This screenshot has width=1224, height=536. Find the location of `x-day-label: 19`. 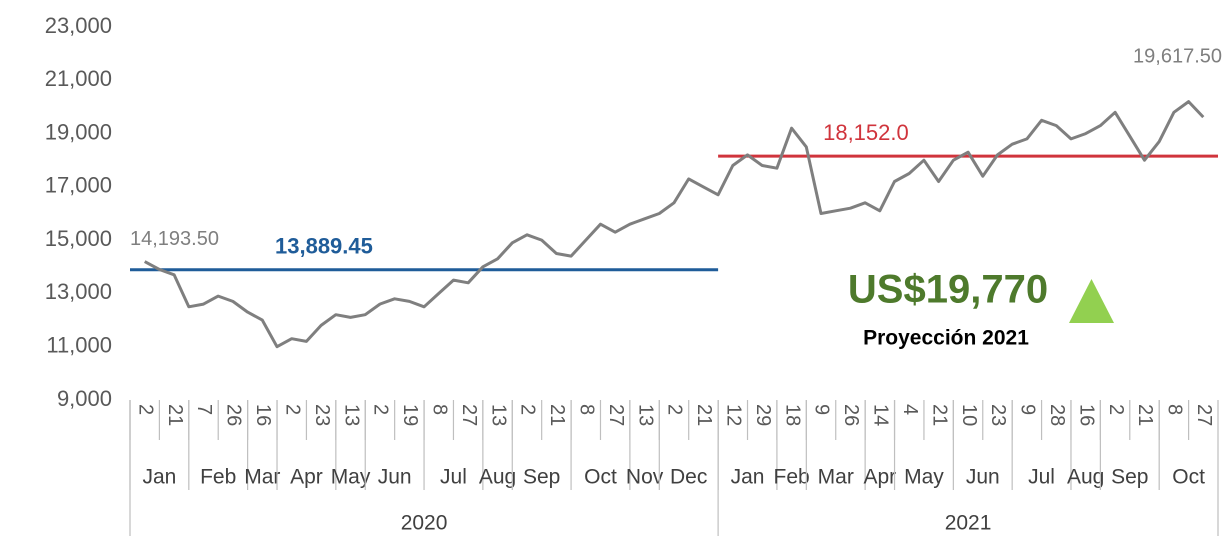

x-day-label: 19 is located at coordinates (410, 415).